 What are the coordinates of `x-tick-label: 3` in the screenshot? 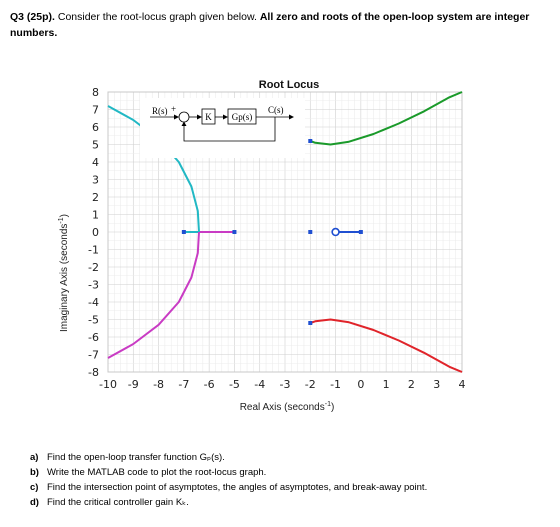 It's located at (436, 384).